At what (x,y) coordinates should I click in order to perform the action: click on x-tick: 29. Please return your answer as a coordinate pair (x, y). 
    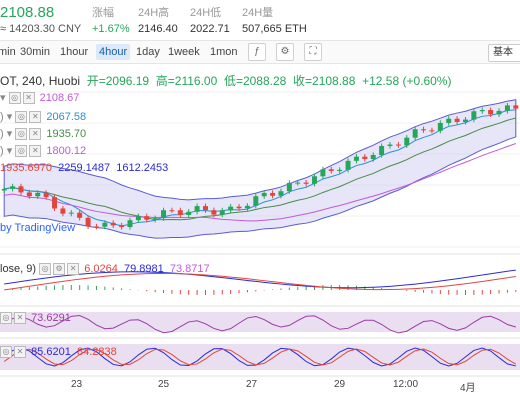
    Looking at the image, I should click on (340, 384).